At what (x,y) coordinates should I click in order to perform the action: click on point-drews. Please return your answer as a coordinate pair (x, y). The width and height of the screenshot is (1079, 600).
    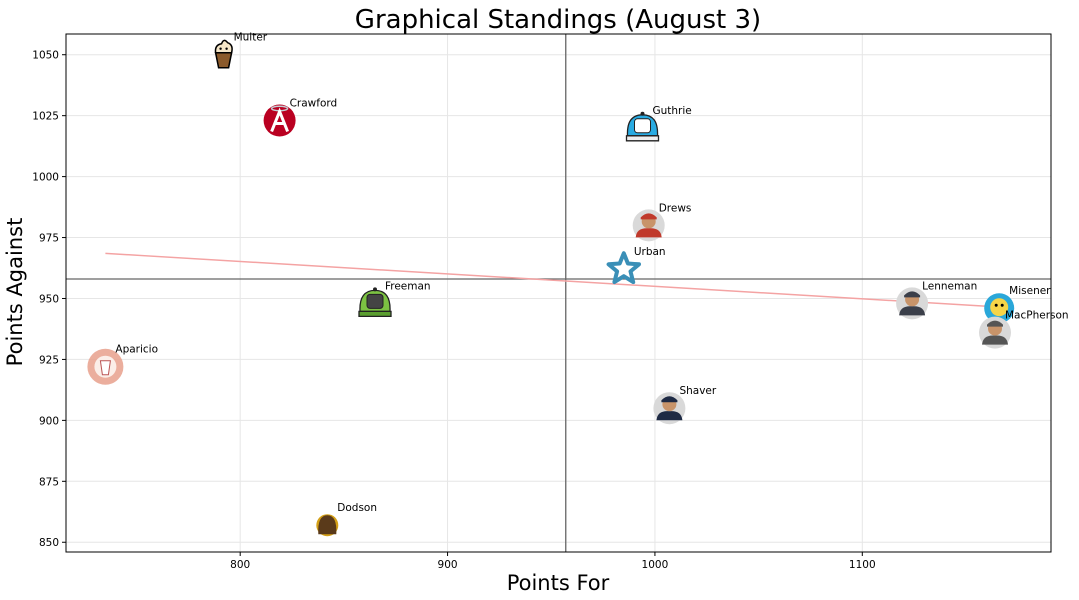
    Looking at the image, I should click on (648, 225).